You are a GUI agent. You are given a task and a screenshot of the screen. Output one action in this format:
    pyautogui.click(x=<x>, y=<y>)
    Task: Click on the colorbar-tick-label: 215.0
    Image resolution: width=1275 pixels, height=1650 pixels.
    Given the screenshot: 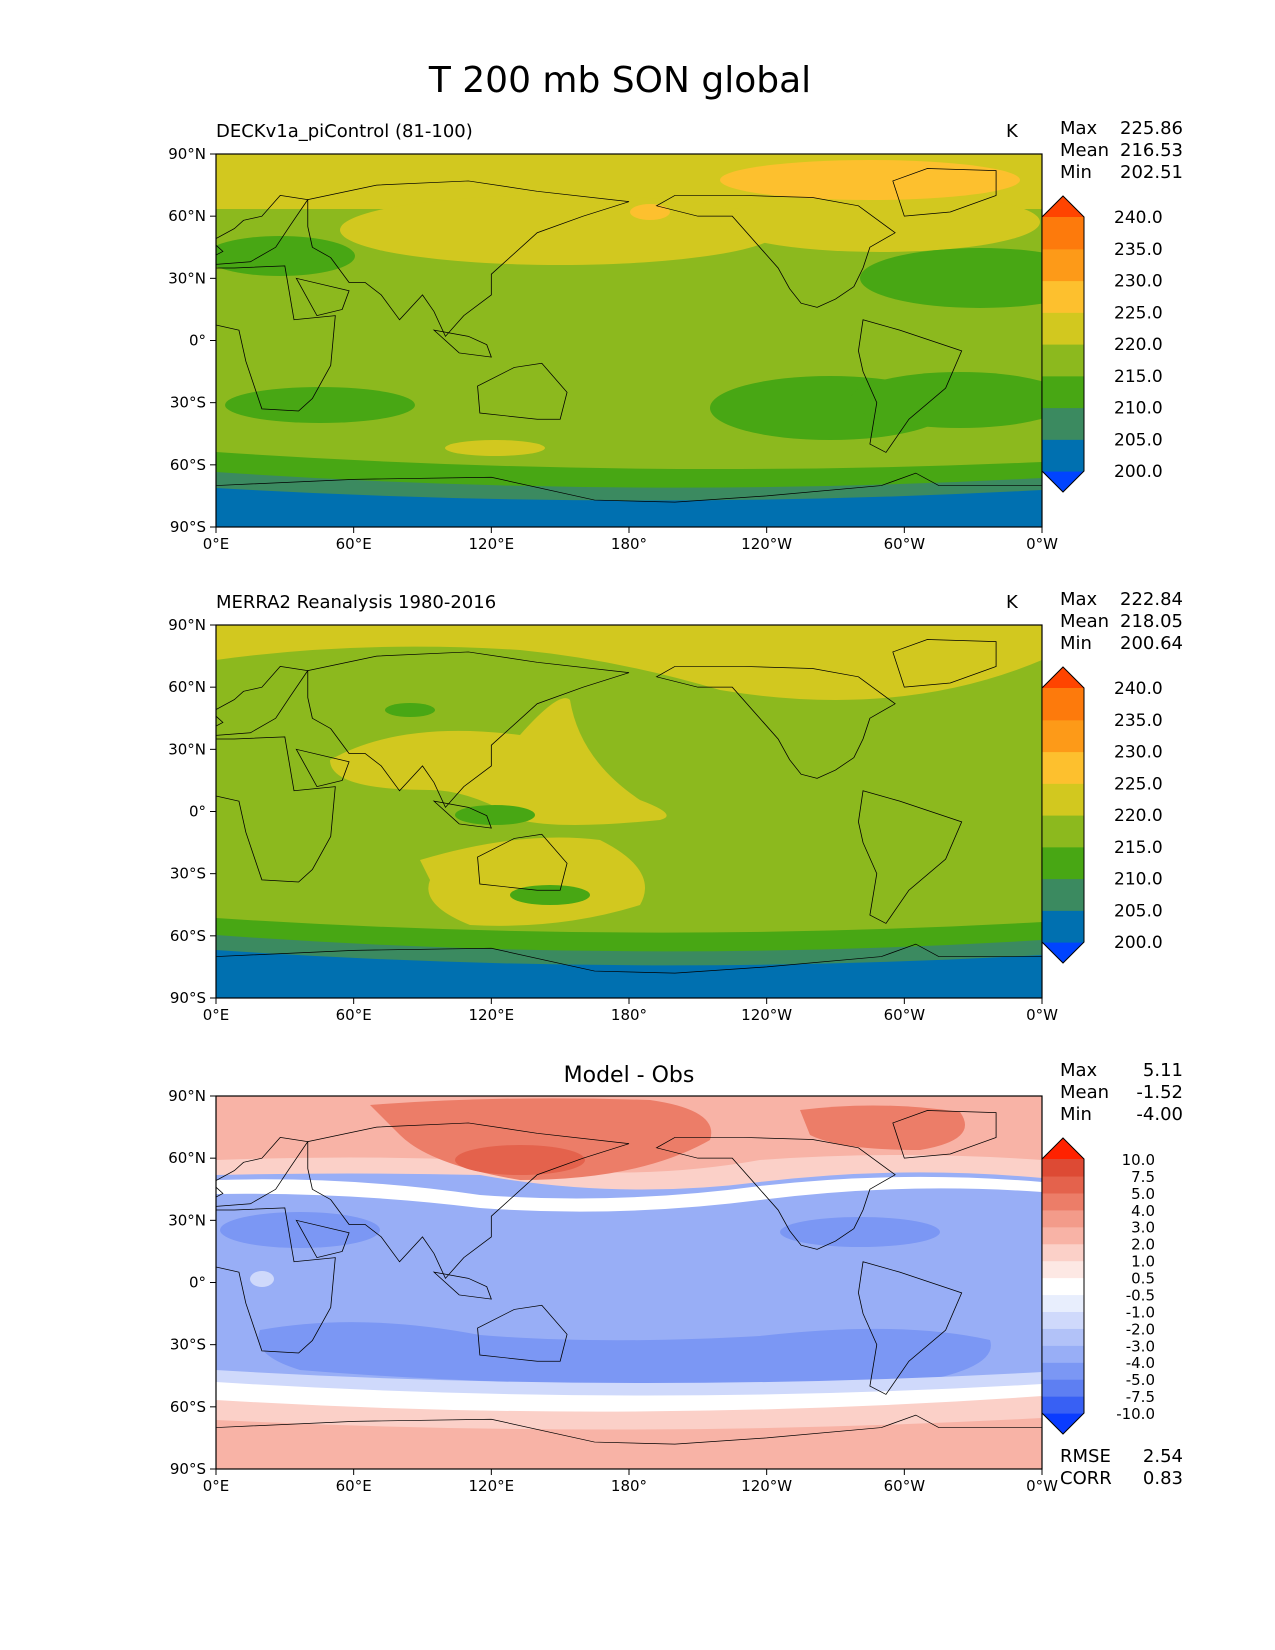 What is the action you would take?
    pyautogui.click(x=1138, y=848)
    